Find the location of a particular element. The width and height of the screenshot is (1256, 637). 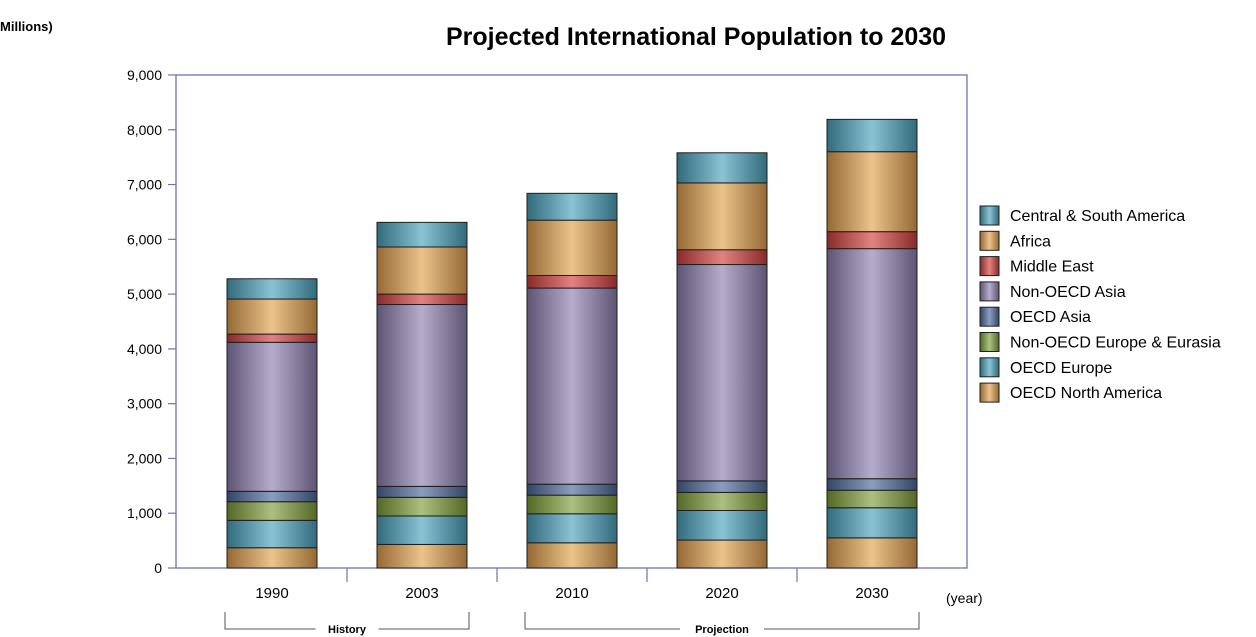

x-axis: 1990 2003 2010 2020 2030 is located at coordinates (572, 585).